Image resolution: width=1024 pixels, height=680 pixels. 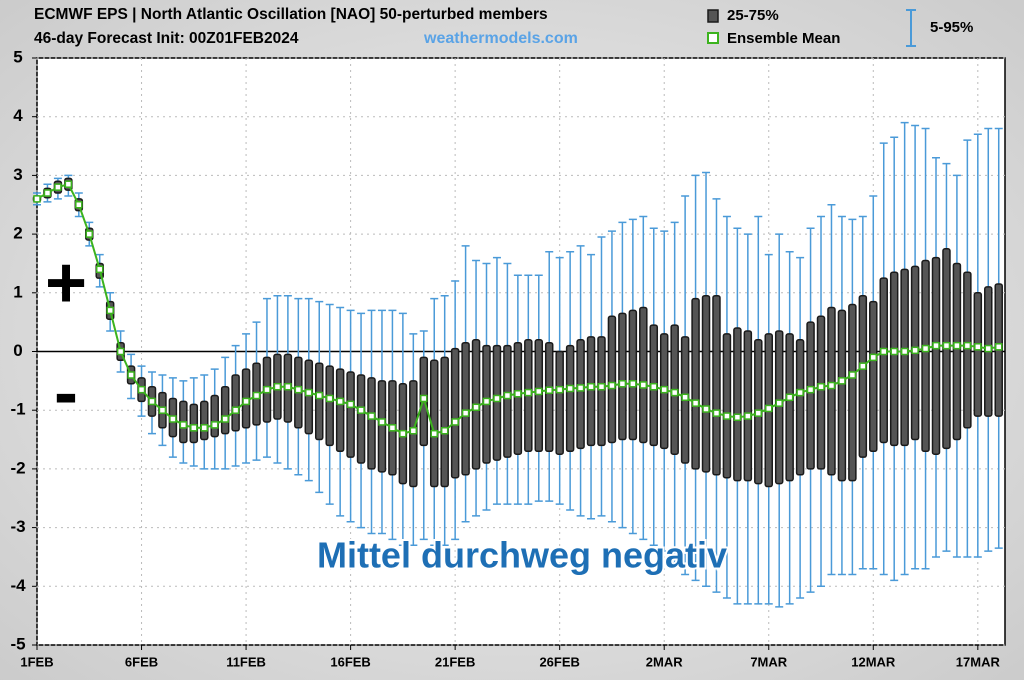 I want to click on y-tick-label: 2, so click(x=17, y=233).